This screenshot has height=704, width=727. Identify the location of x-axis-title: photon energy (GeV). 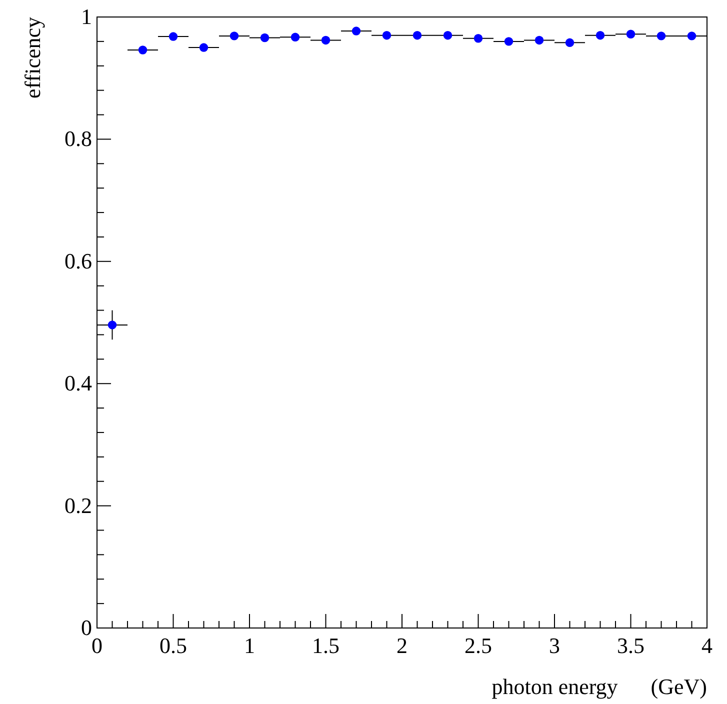
(599, 686).